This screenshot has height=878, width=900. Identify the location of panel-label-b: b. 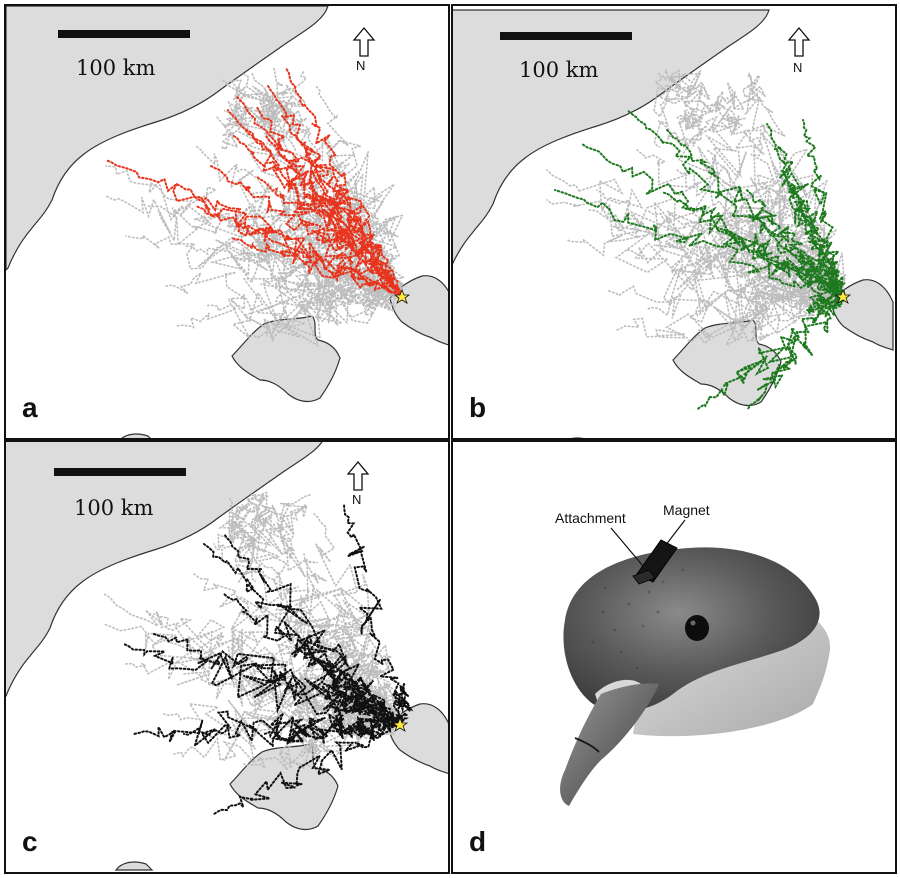
(478, 407).